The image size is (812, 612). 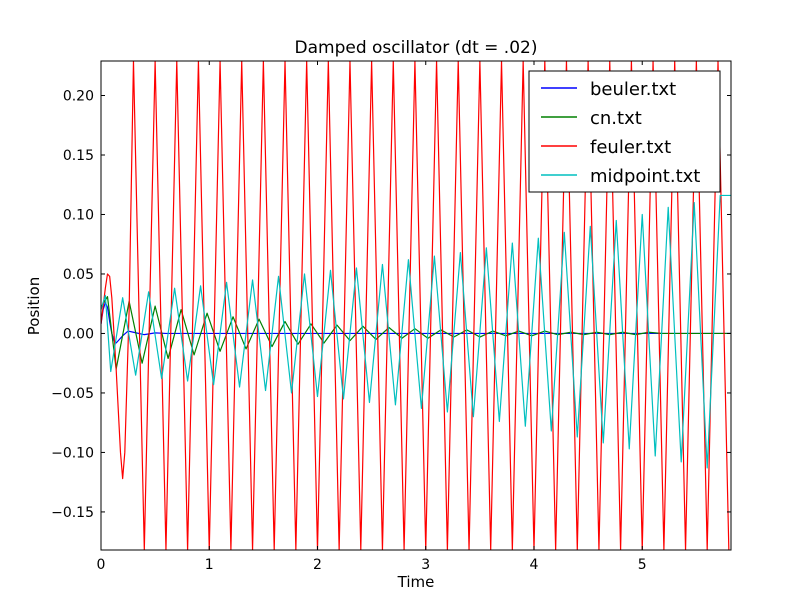 I want to click on legend: beuler.txt cn.txt feuler.txt midpoint.txt, so click(x=624, y=131).